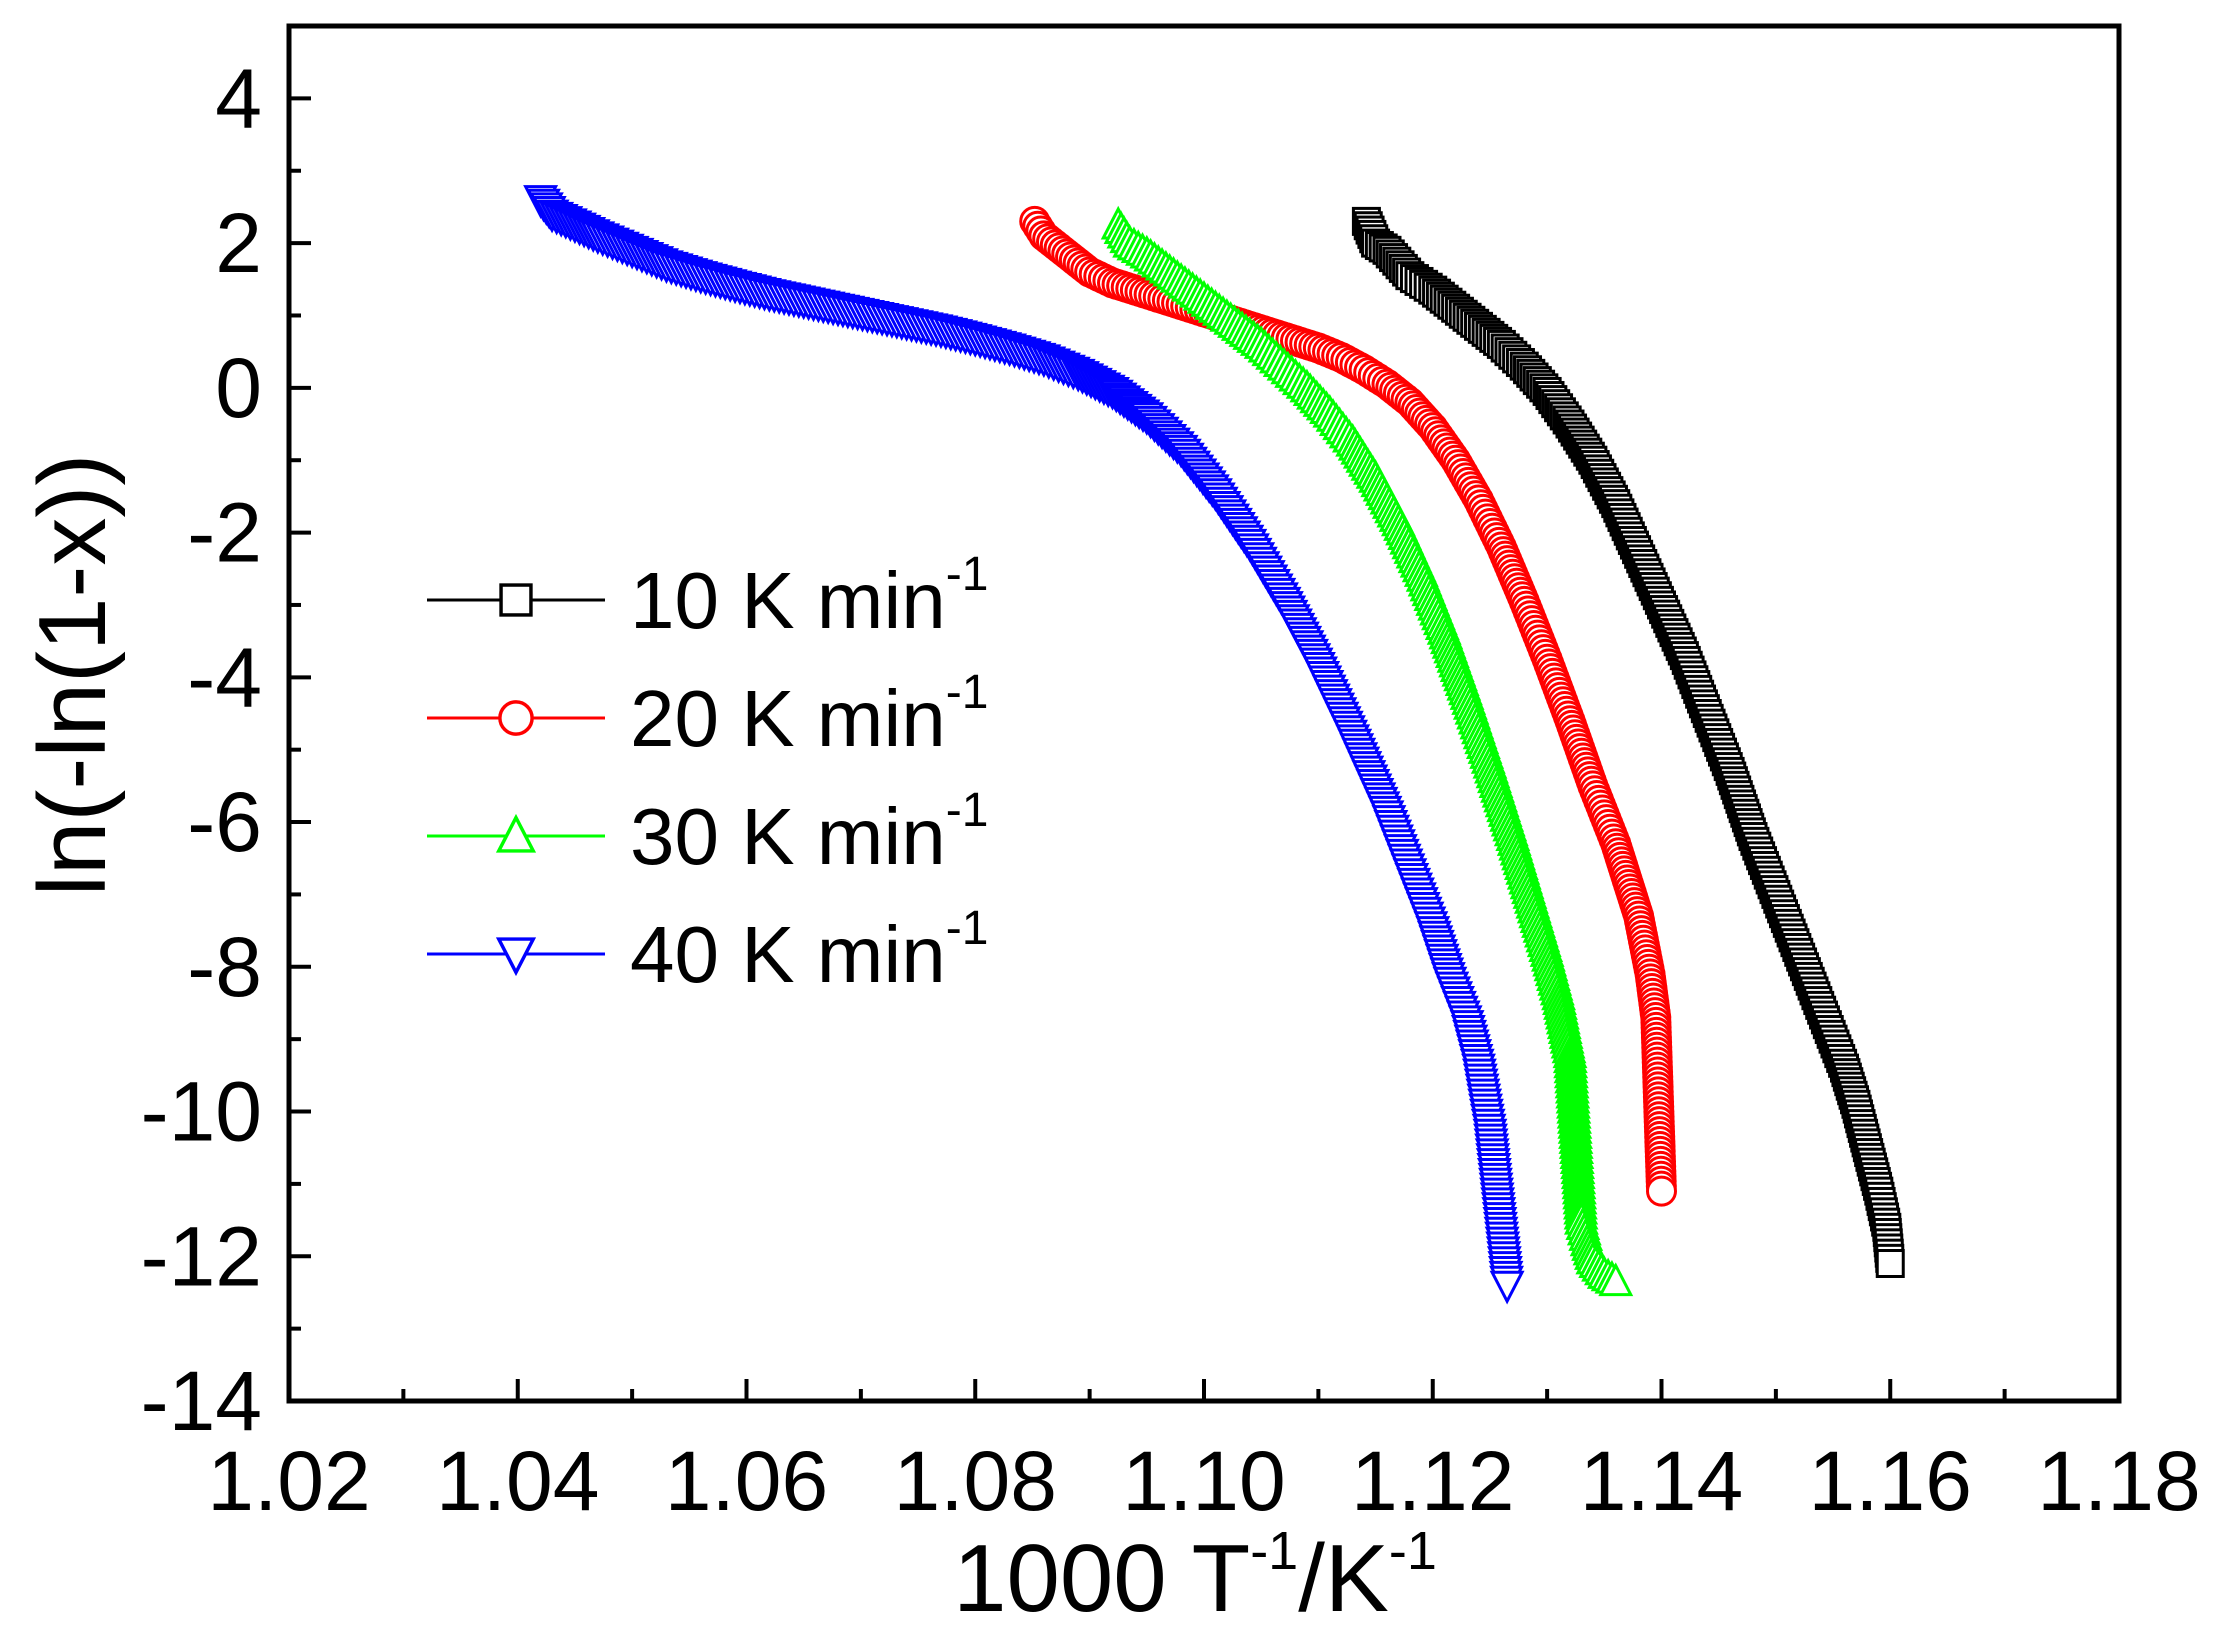 The width and height of the screenshot is (2222, 1632). I want to click on x-axis-title: 1000 T-1/K-1, so click(1195, 1576).